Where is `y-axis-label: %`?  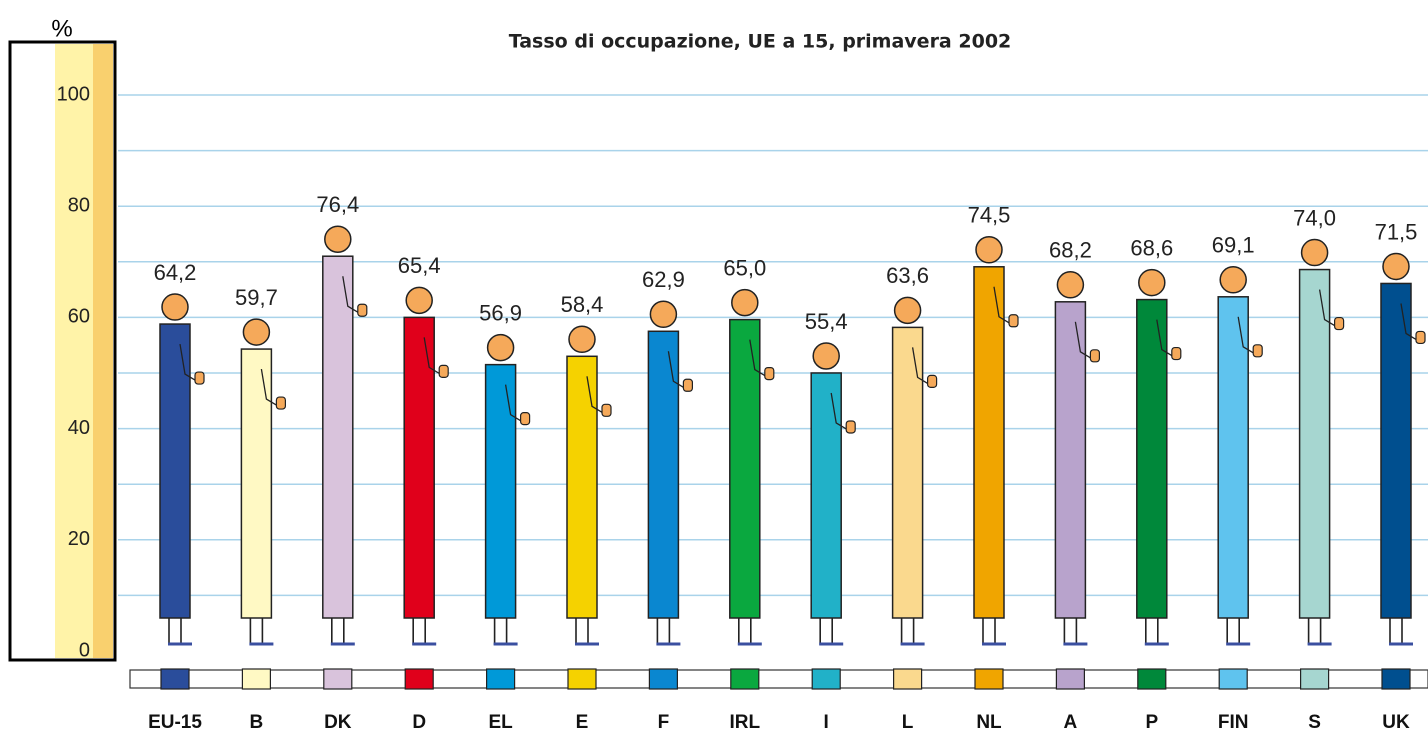 y-axis-label: % is located at coordinates (61, 28).